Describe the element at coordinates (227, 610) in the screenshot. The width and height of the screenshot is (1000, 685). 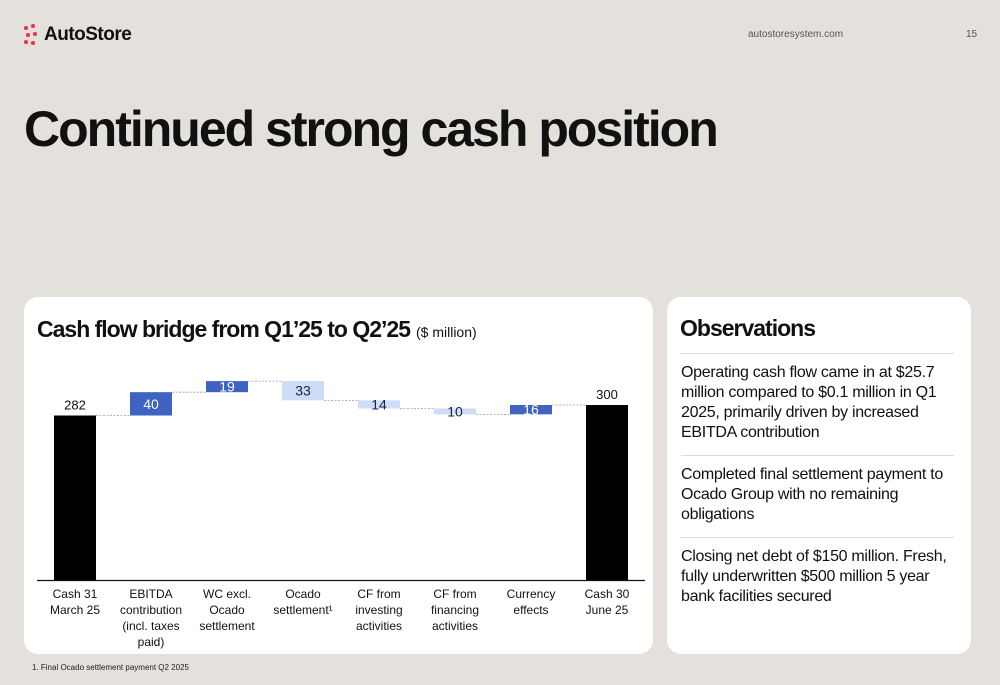
I see `x-tick-label: WC excl. Ocado settlement` at that location.